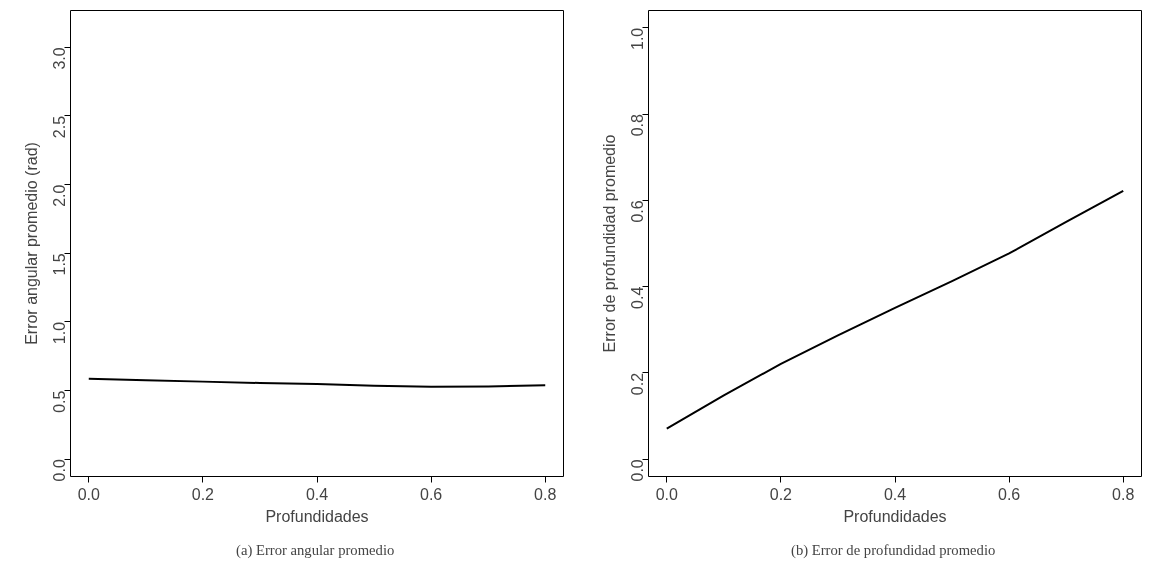 The image size is (1161, 576). What do you see at coordinates (315, 550) in the screenshot?
I see `text: (a) Error angular promedio` at bounding box center [315, 550].